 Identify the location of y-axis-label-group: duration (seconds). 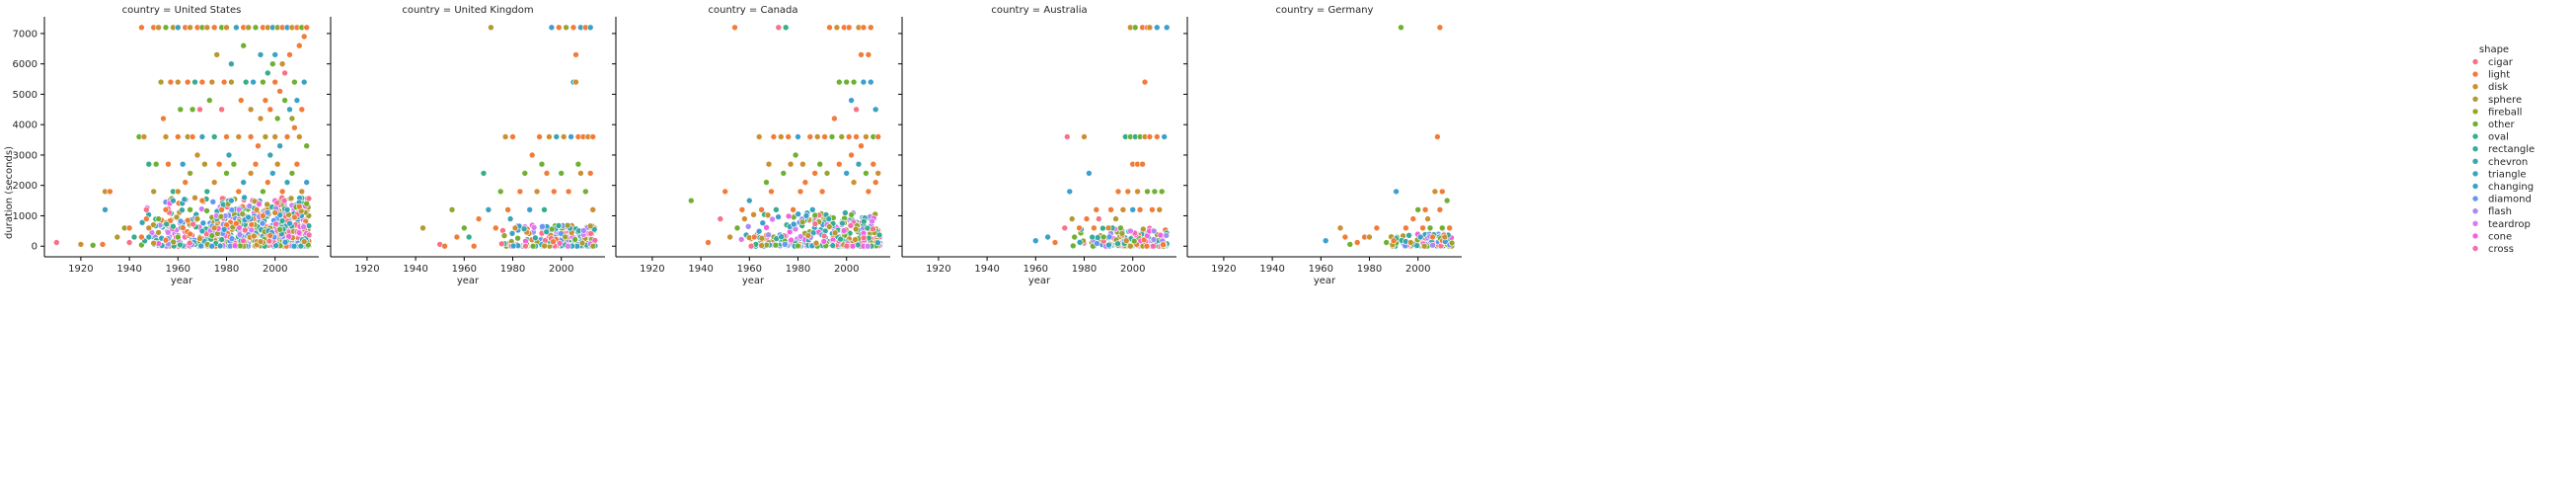
(10, 192).